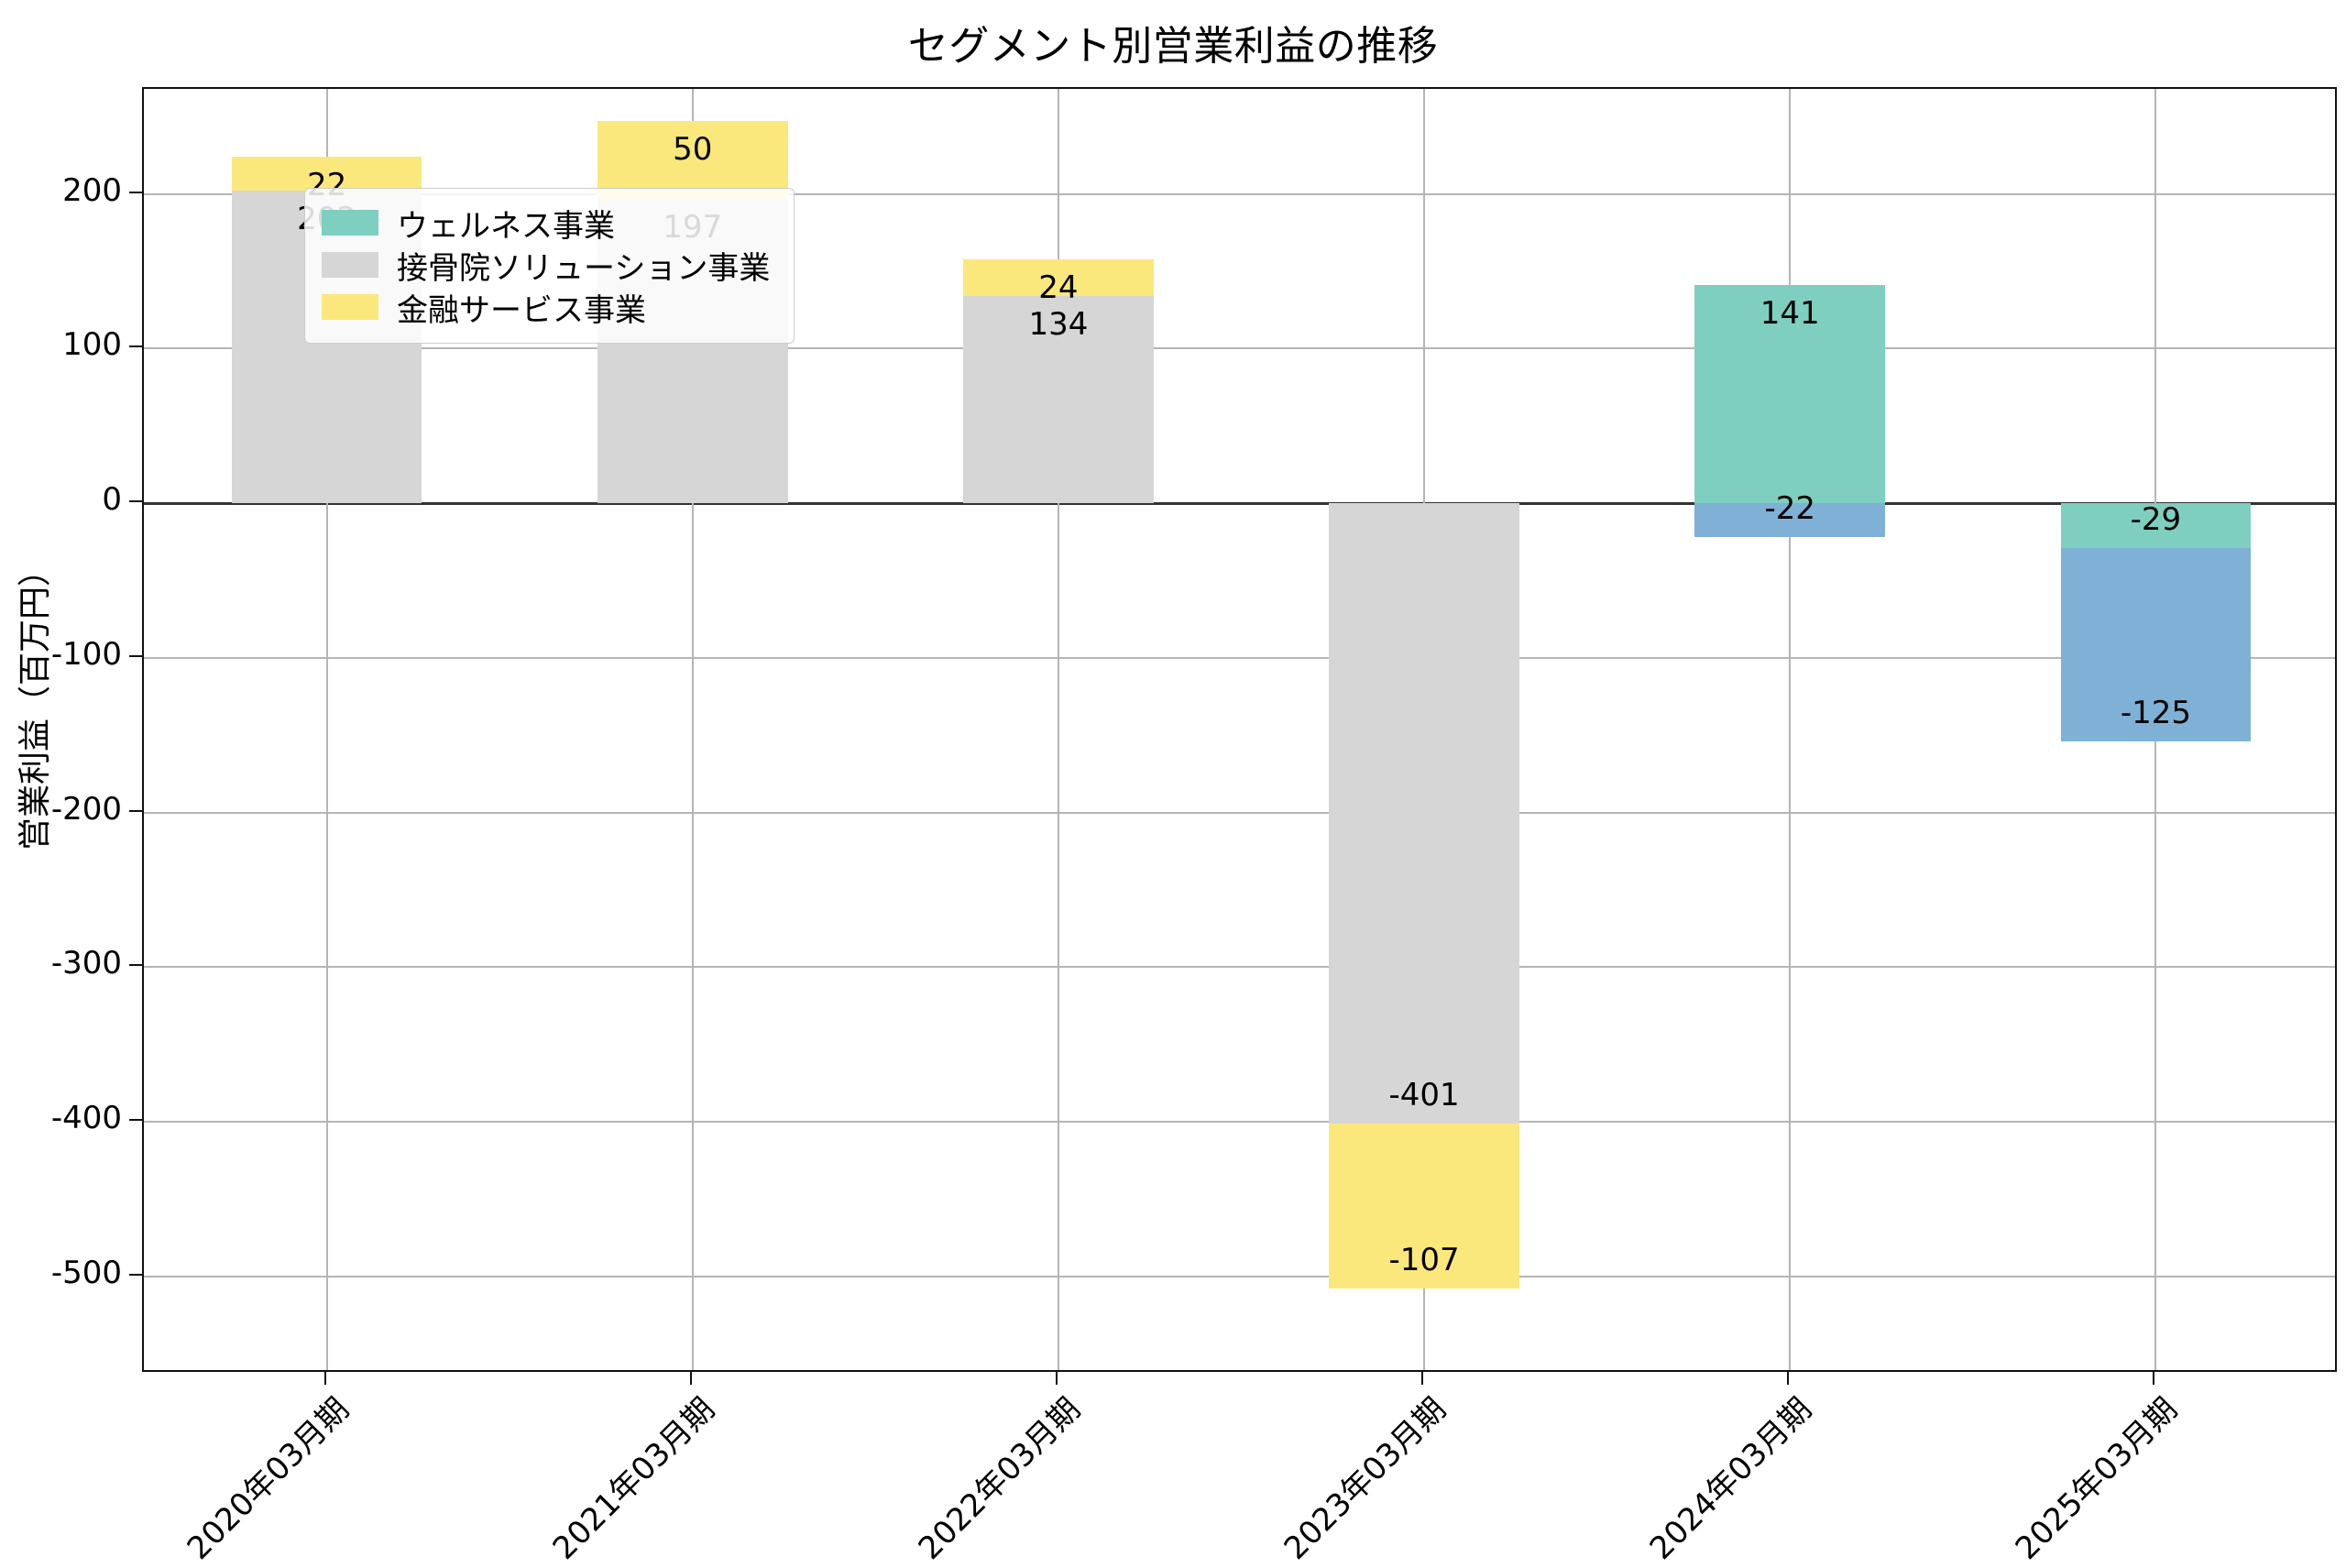  Describe the element at coordinates (86, 1117) in the screenshot. I see `y-tick-label: -400` at that location.